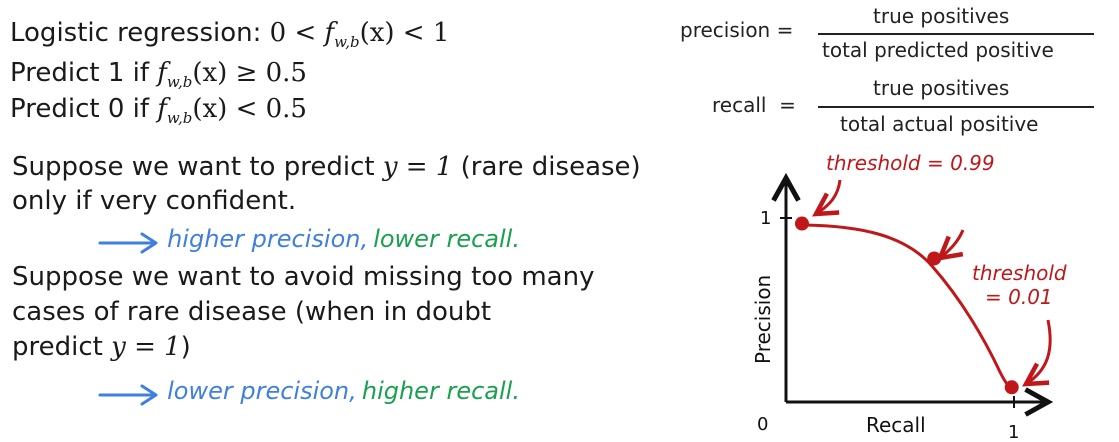 The height and width of the screenshot is (442, 1119). Describe the element at coordinates (146, 347) in the screenshot. I see `case2-math: y = 1` at that location.